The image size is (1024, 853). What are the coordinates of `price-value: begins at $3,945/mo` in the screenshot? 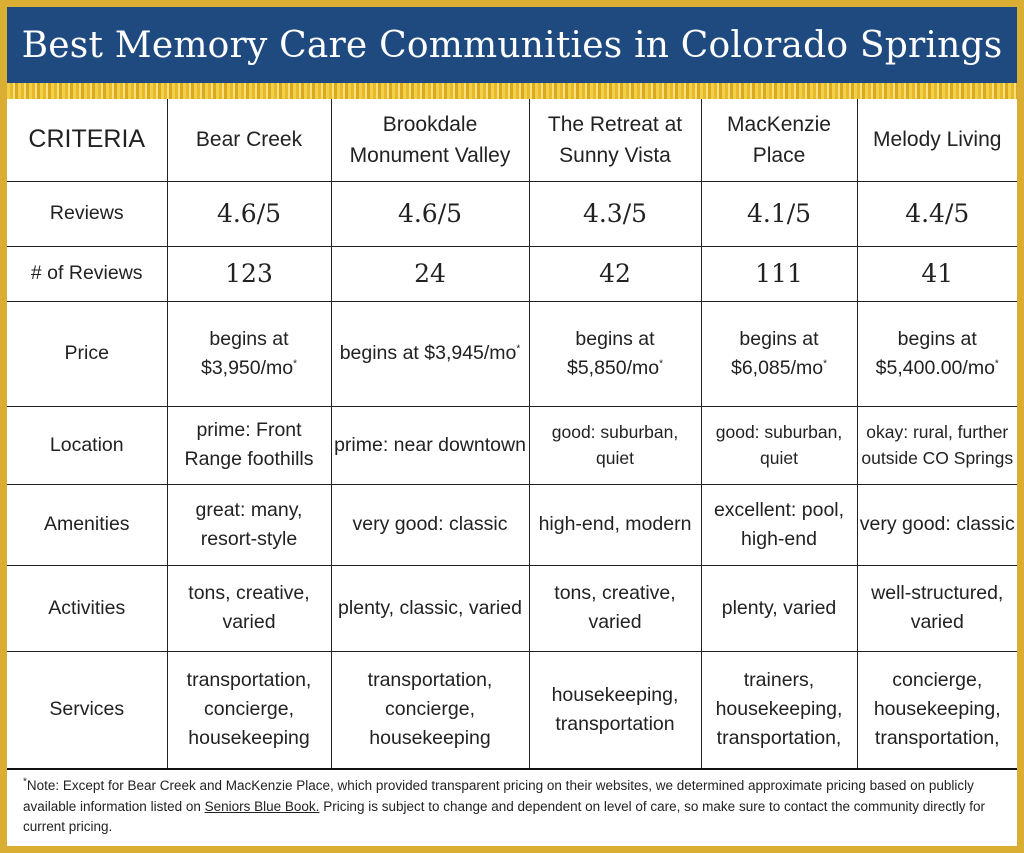 It's located at (428, 353).